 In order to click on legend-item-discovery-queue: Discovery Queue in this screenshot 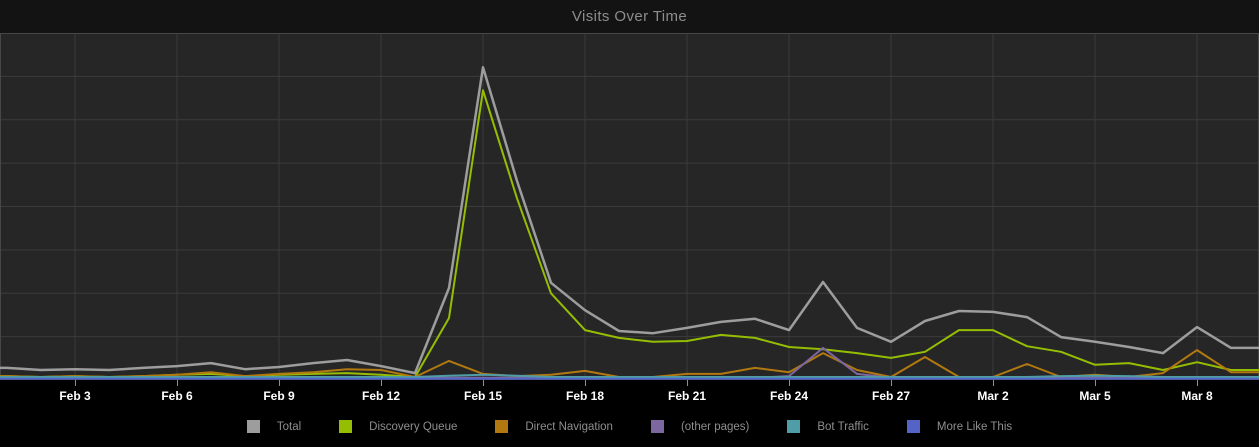, I will do `click(398, 426)`.